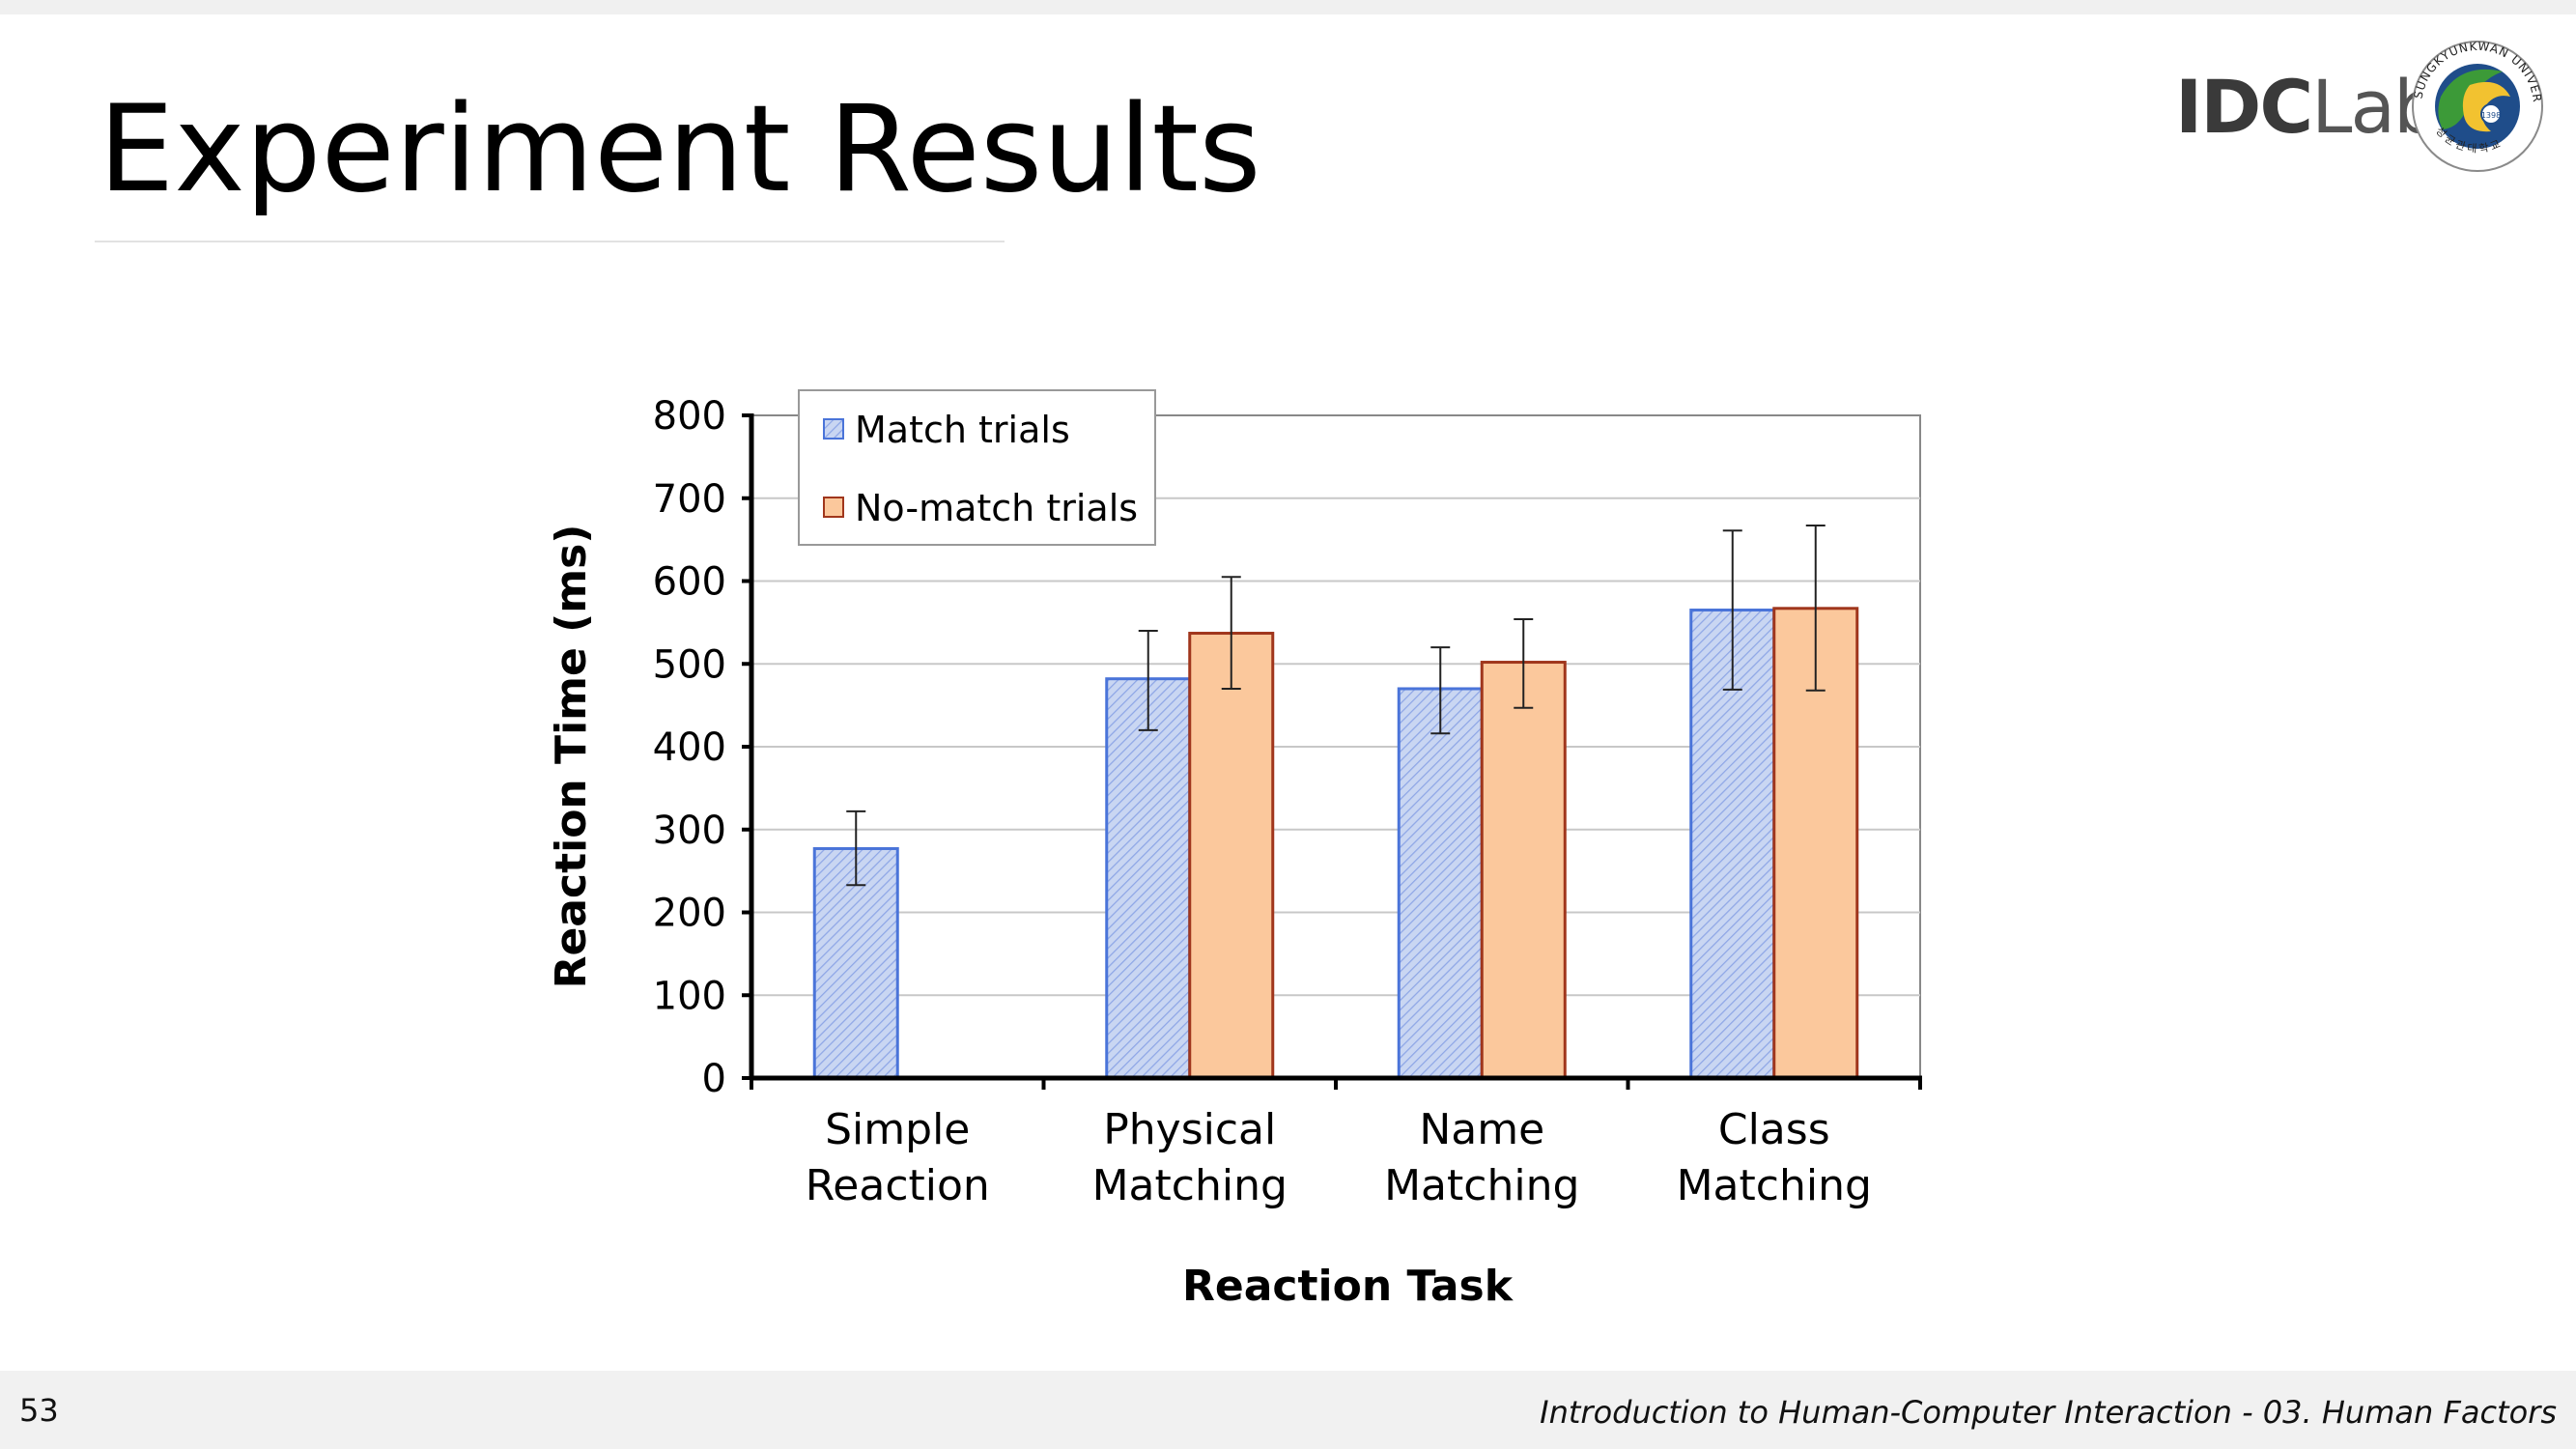 The width and height of the screenshot is (2576, 1449). Describe the element at coordinates (689, 831) in the screenshot. I see `y-tick-label: 300` at that location.